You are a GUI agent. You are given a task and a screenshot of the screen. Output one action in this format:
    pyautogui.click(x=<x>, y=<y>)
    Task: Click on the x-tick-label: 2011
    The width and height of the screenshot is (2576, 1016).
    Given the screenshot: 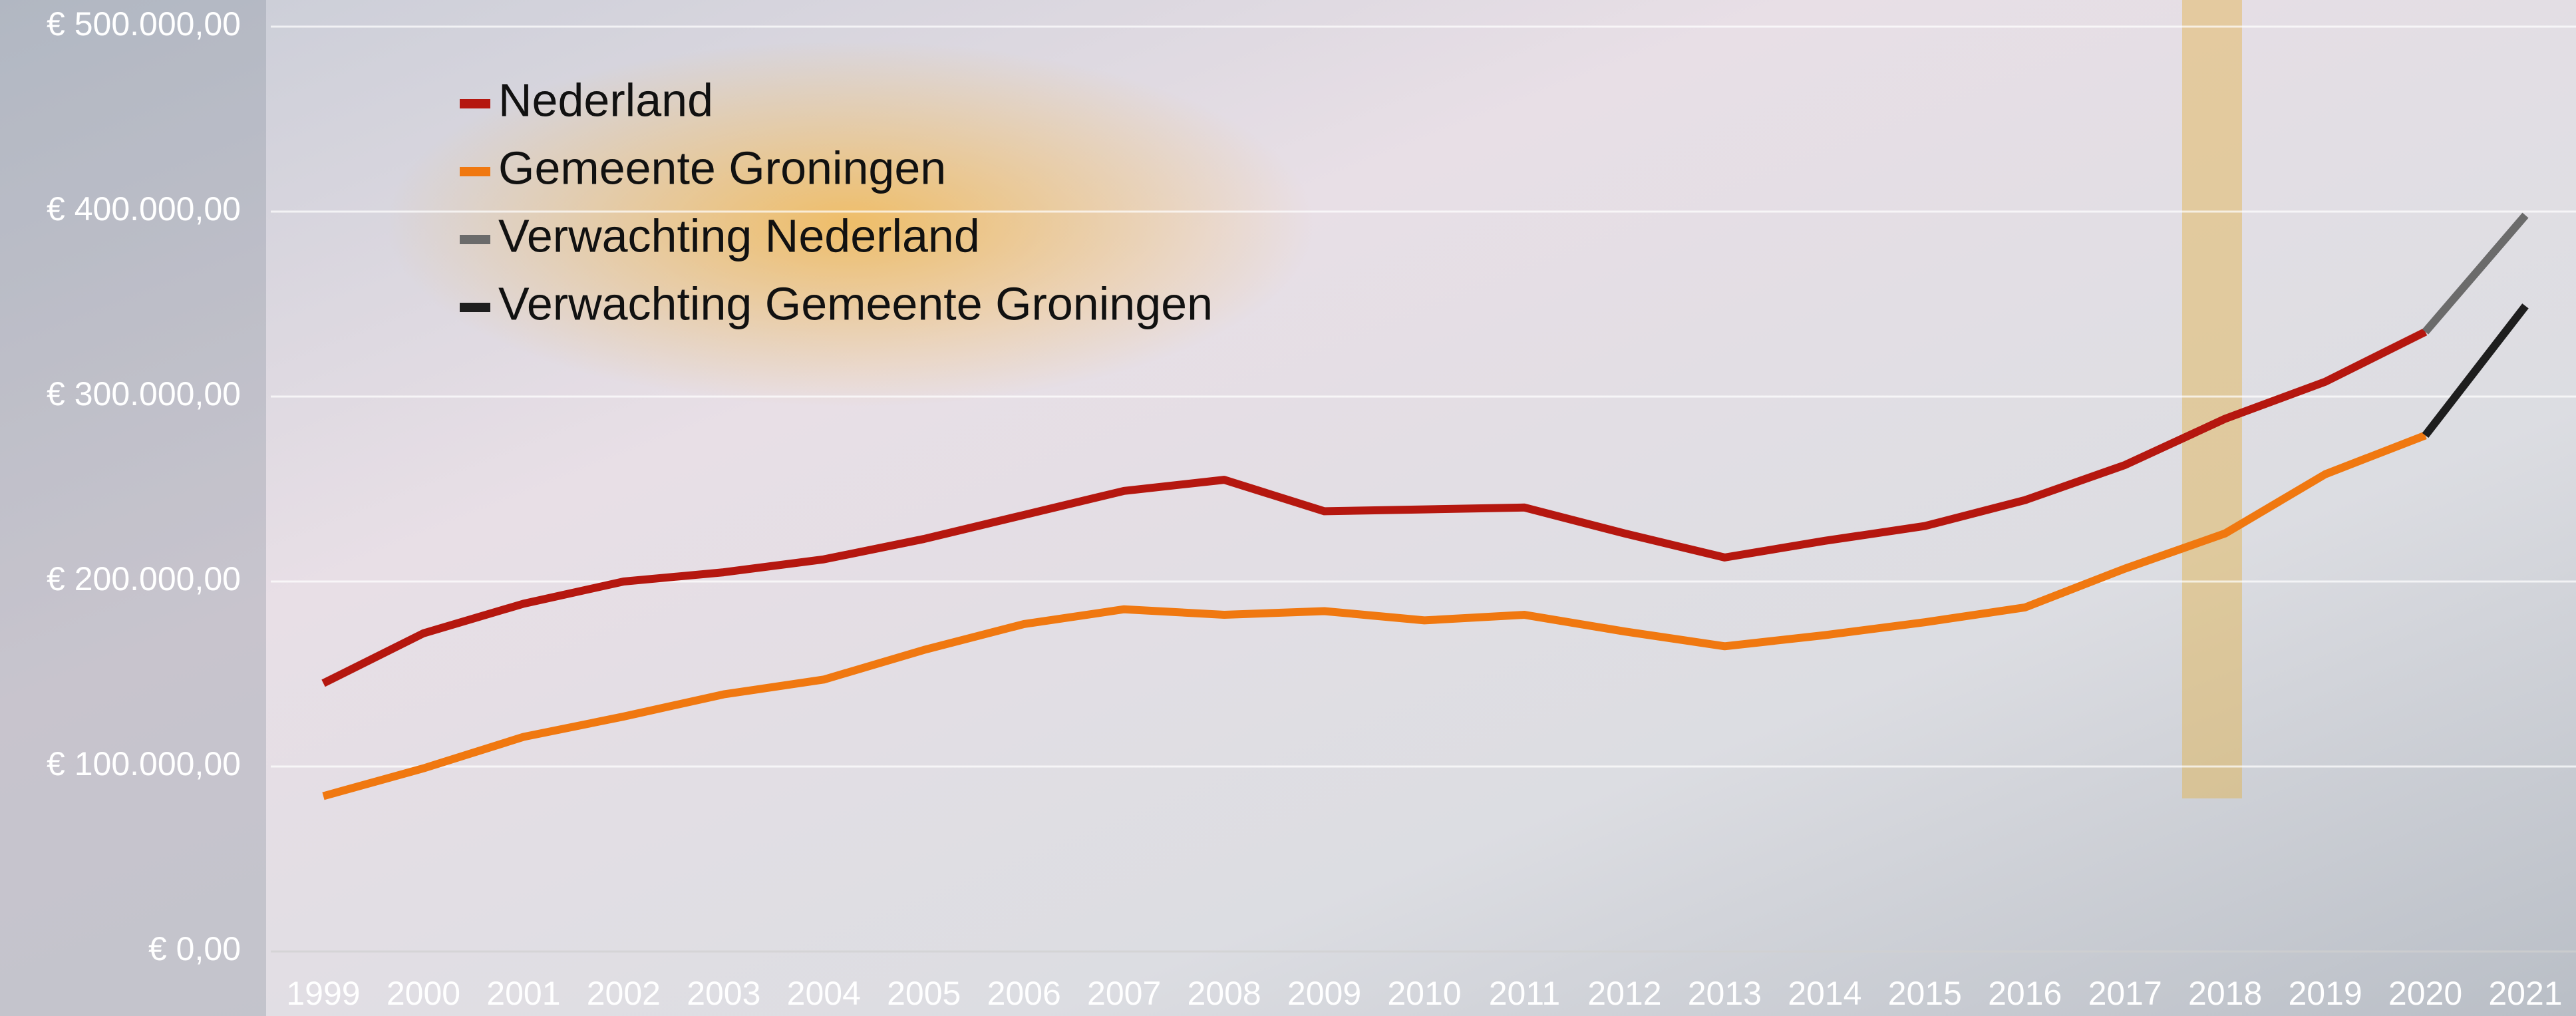 What is the action you would take?
    pyautogui.click(x=1525, y=993)
    